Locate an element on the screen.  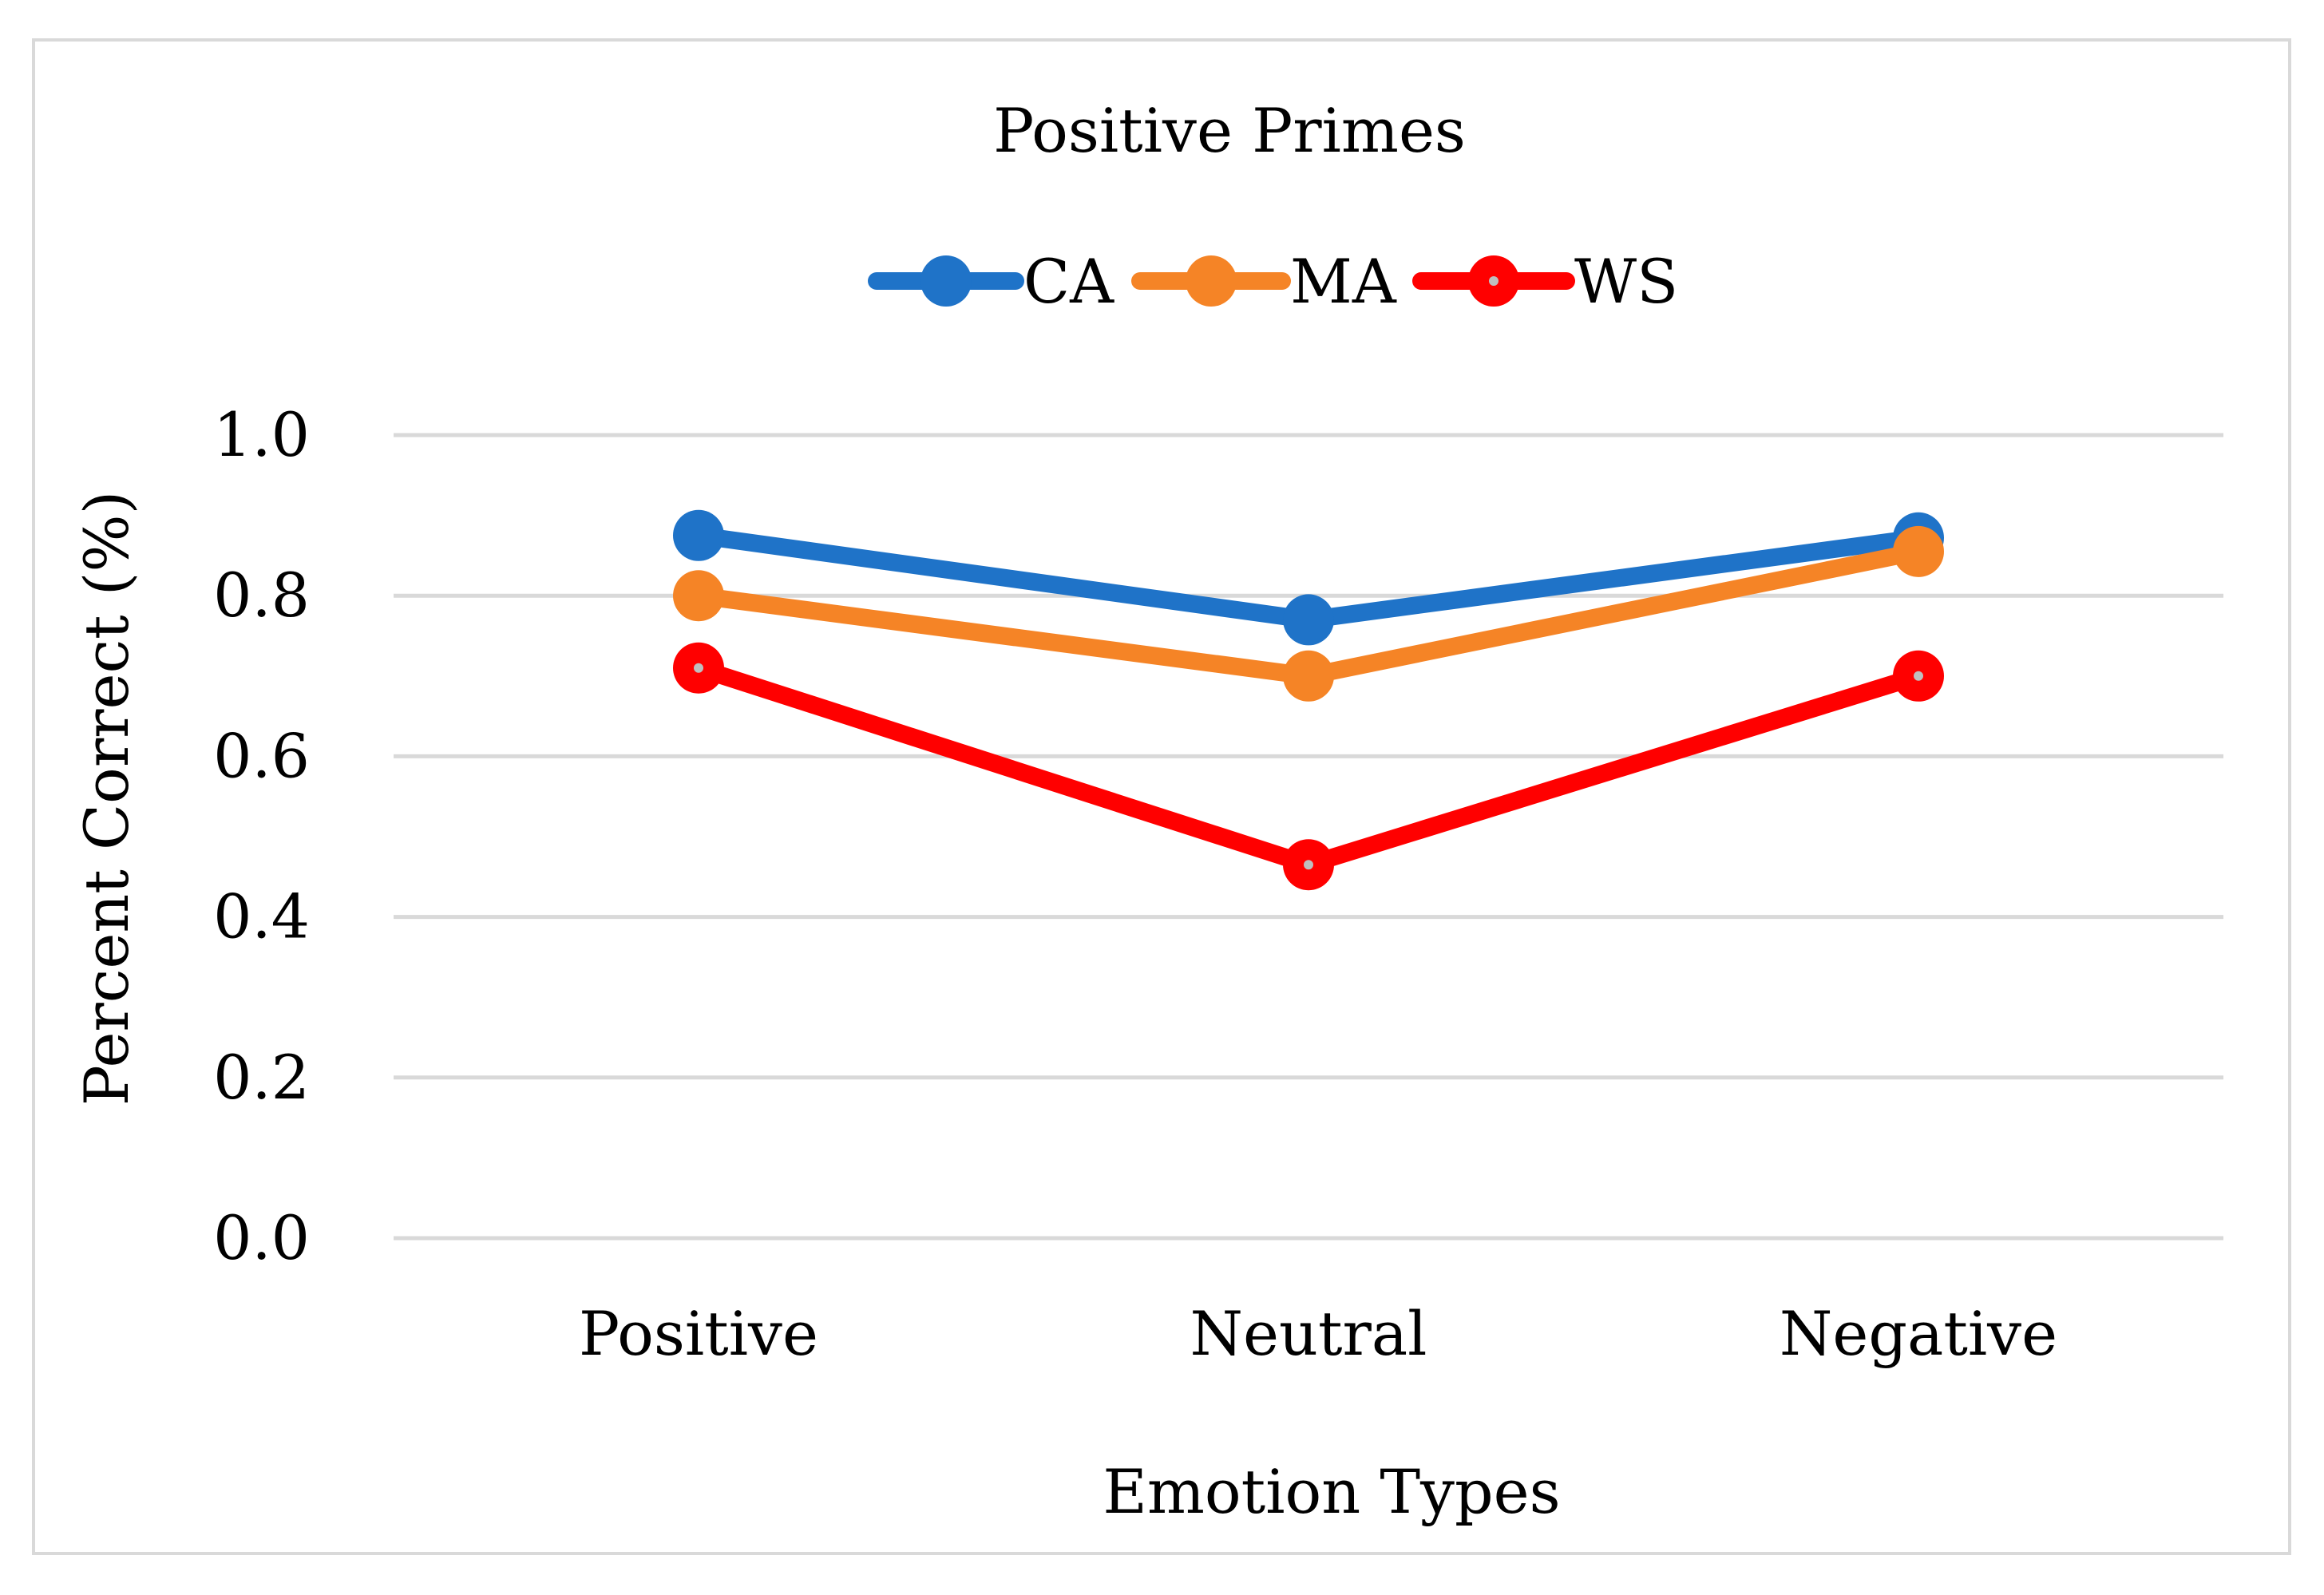
y-tick-label: 0.4 is located at coordinates (261, 916).